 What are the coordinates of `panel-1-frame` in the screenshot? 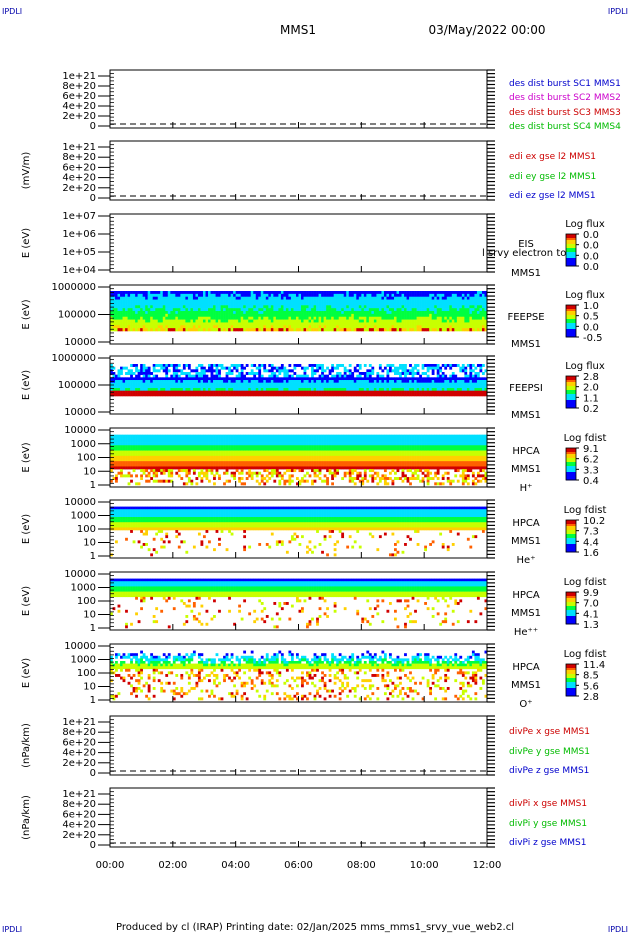 It's located at (298, 99).